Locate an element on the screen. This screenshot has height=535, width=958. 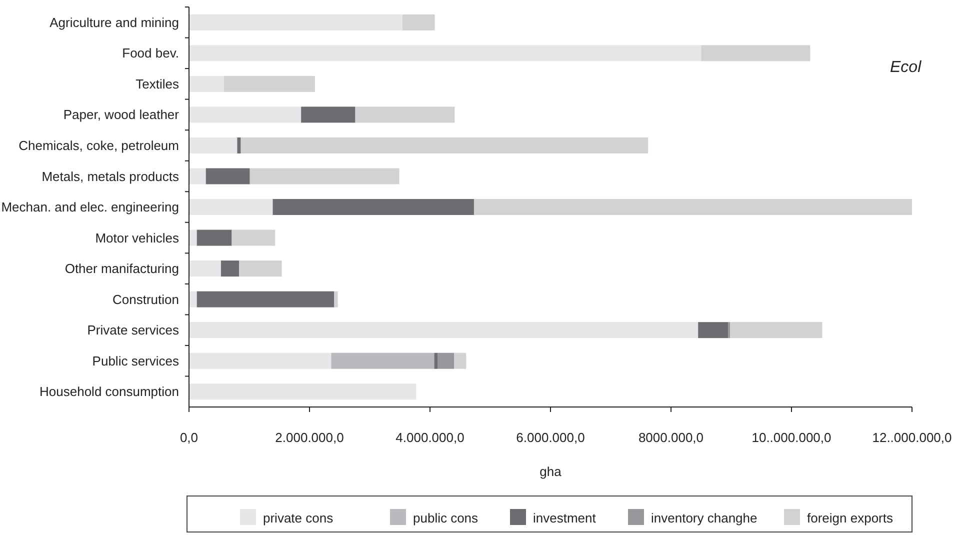
legend-label: inventory changhe is located at coordinates (704, 518).